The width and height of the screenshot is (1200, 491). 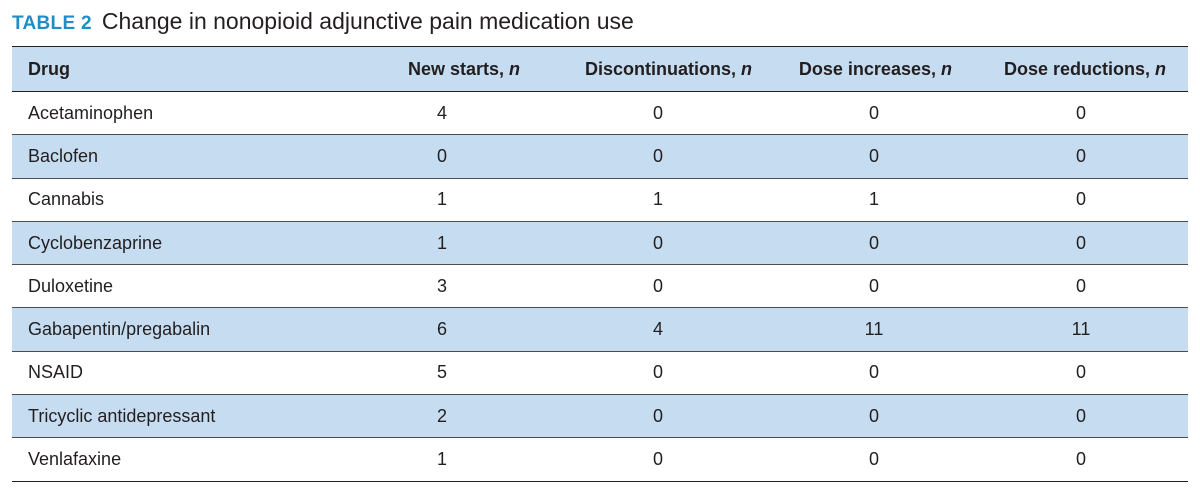 What do you see at coordinates (874, 200) in the screenshot?
I see `dose-increases-cell: 1` at bounding box center [874, 200].